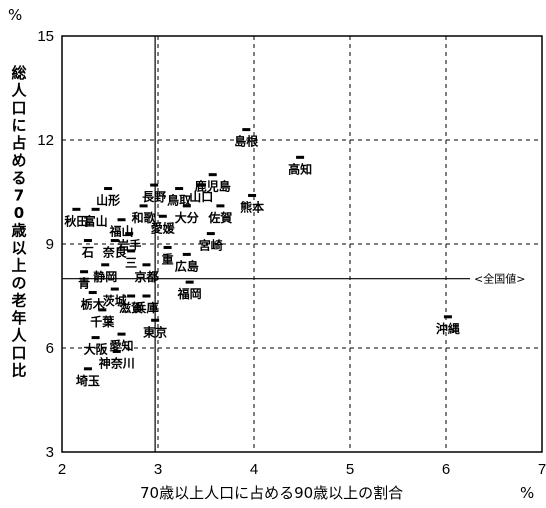  I want to click on point-label: 奈良, so click(114, 252).